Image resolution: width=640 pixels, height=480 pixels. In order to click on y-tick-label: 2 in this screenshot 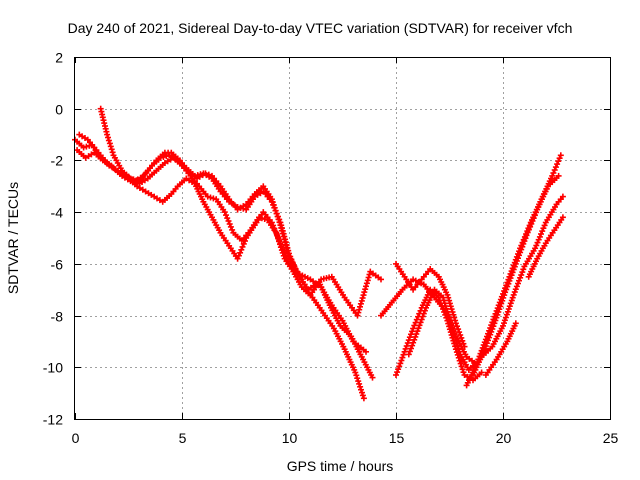, I will do `click(59, 58)`.